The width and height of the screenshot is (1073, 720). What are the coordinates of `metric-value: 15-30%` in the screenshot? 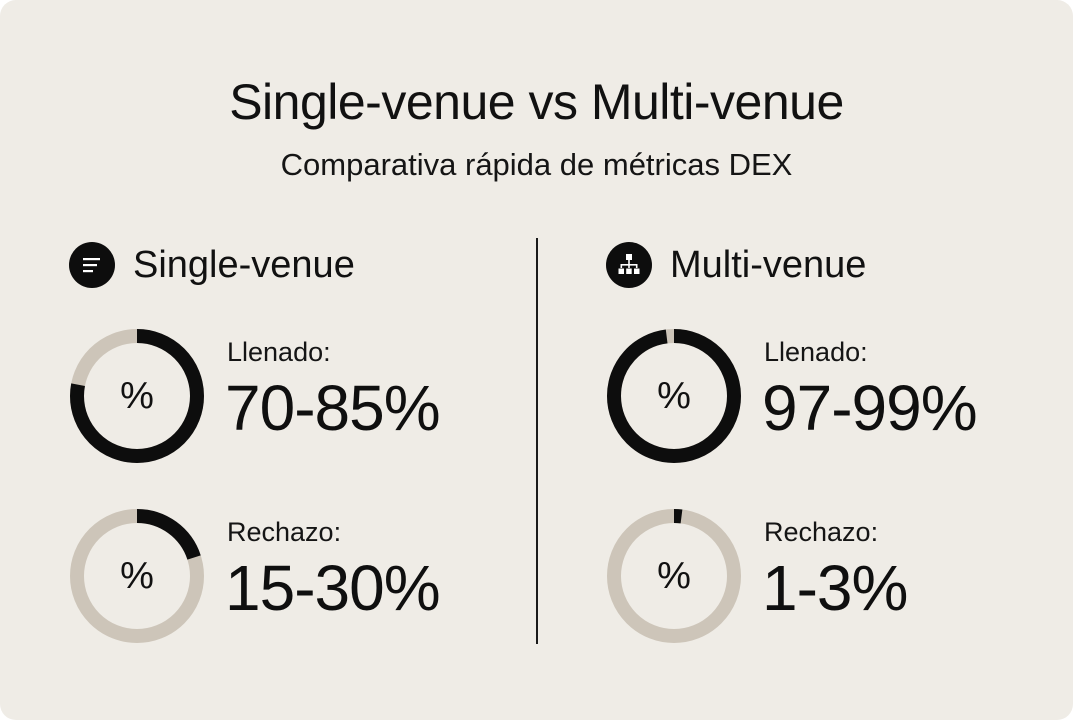 It's located at (333, 588).